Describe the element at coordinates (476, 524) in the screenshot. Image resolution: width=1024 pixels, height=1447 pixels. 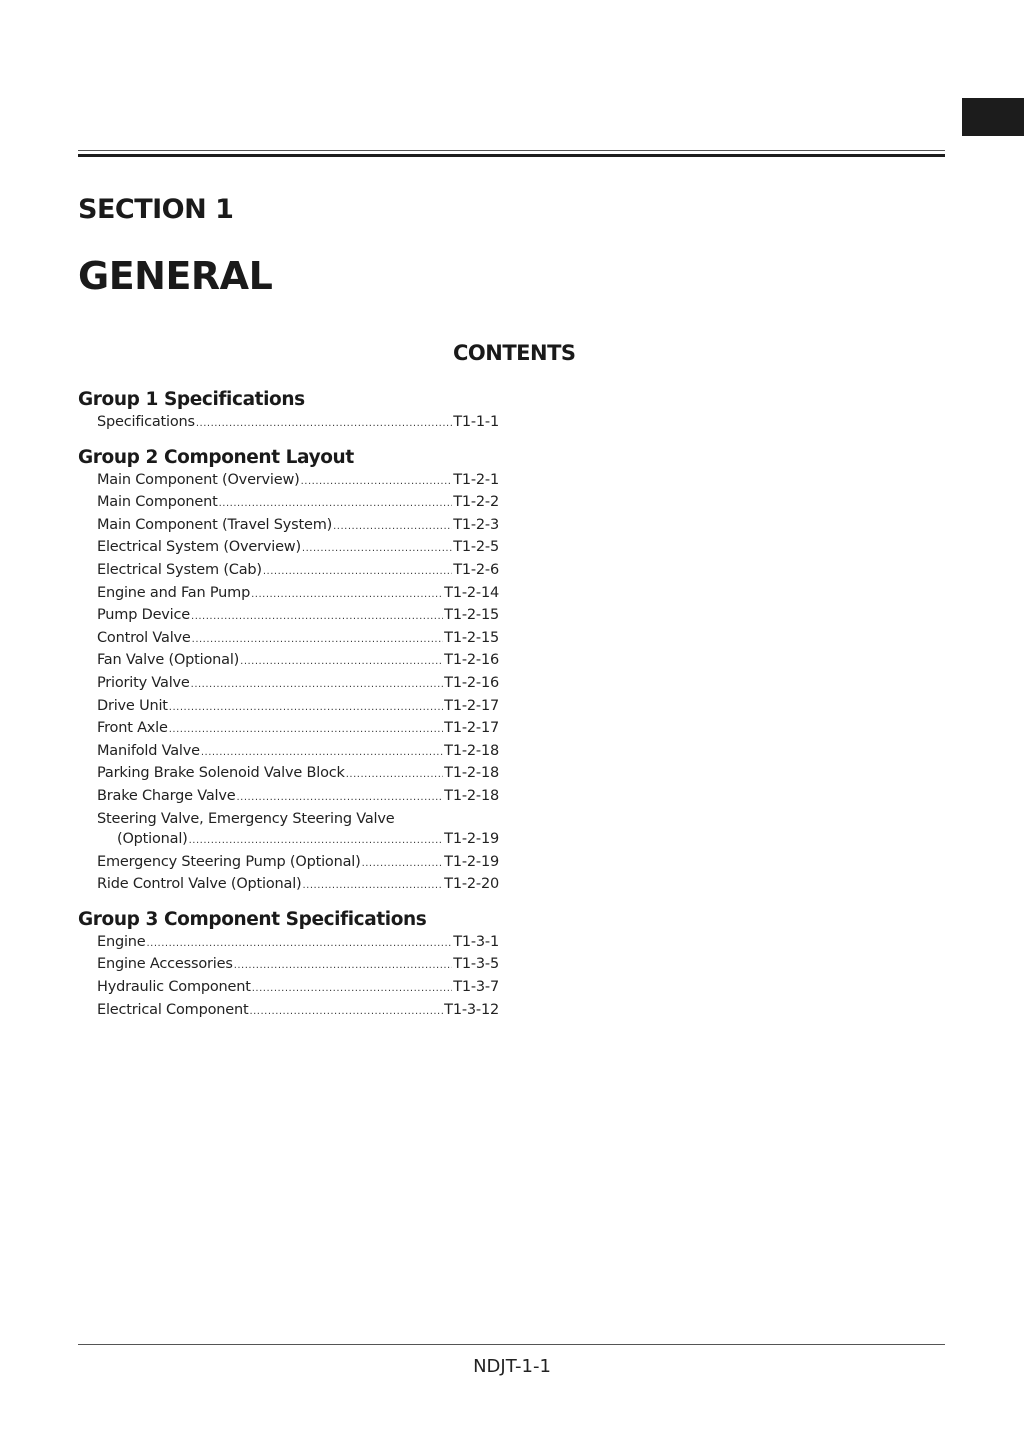
I see `entry-page: T1-2-3` at that location.